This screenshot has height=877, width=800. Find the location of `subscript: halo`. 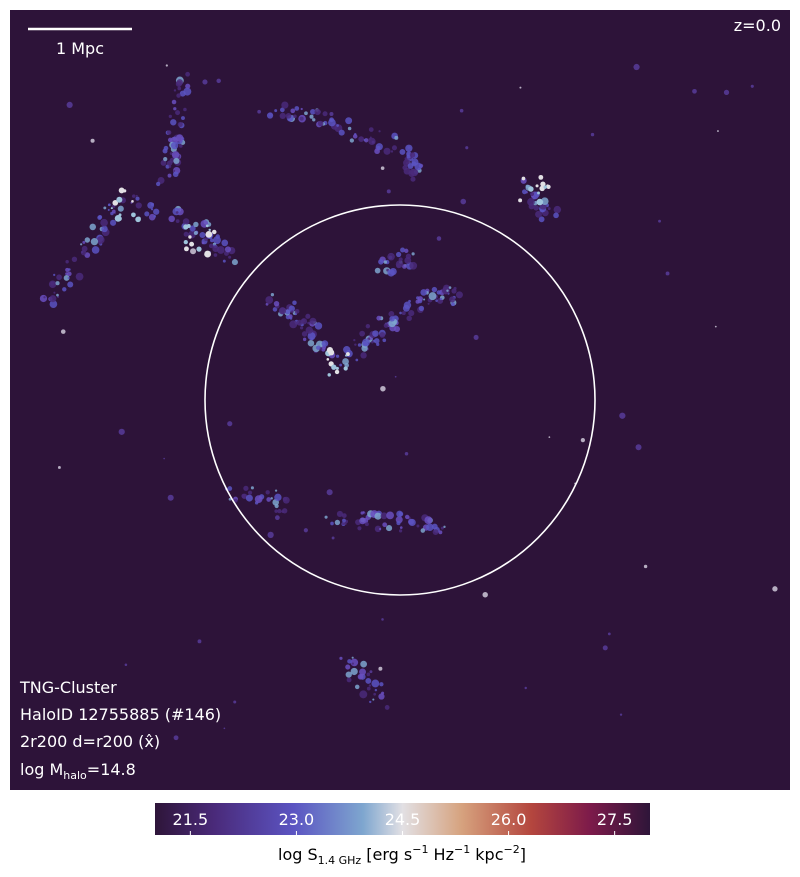

subscript: halo is located at coordinates (75, 775).